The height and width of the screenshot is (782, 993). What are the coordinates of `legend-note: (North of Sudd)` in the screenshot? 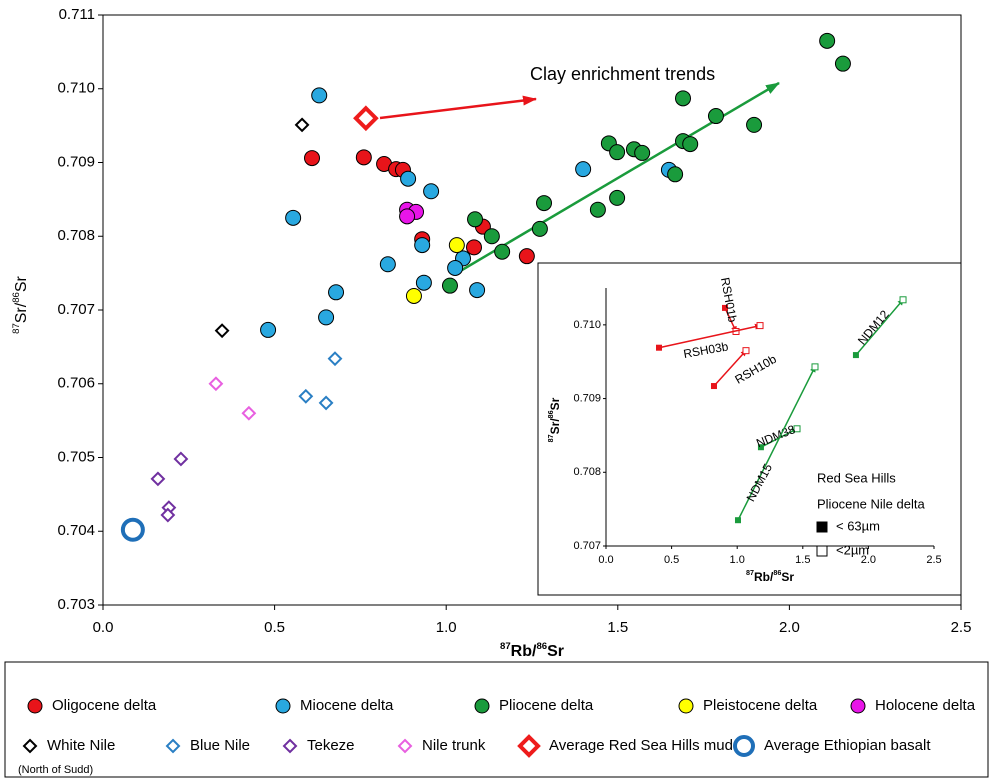 It's located at (55, 770).